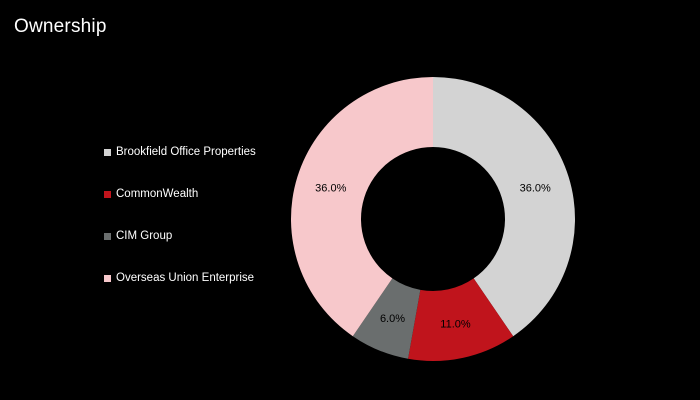 This screenshot has width=700, height=400. What do you see at coordinates (433, 256) in the screenshot?
I see `donut-labels: 36.0% 11.0% 6.0% 36.0%` at bounding box center [433, 256].